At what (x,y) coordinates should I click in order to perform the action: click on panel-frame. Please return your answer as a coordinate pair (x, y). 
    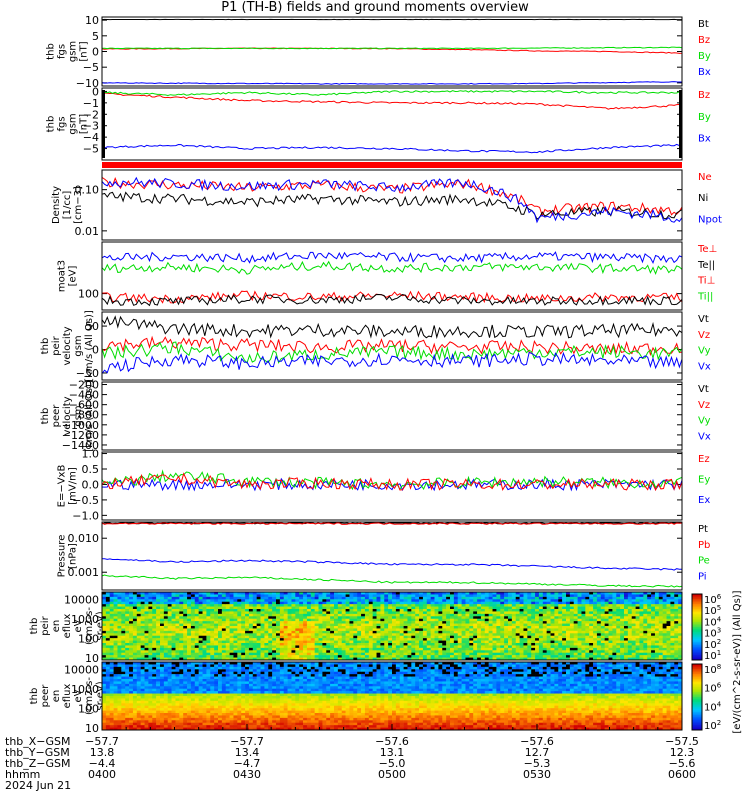
    Looking at the image, I should click on (392, 51).